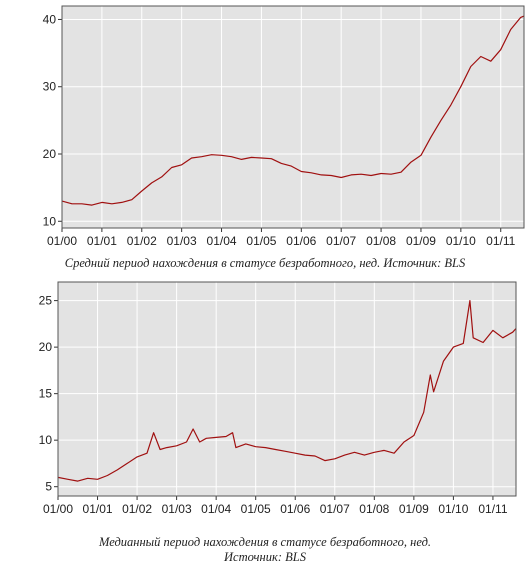 Image resolution: width=530 pixels, height=567 pixels. Describe the element at coordinates (50, 19) in the screenshot. I see `y-tick-label: 40` at that location.